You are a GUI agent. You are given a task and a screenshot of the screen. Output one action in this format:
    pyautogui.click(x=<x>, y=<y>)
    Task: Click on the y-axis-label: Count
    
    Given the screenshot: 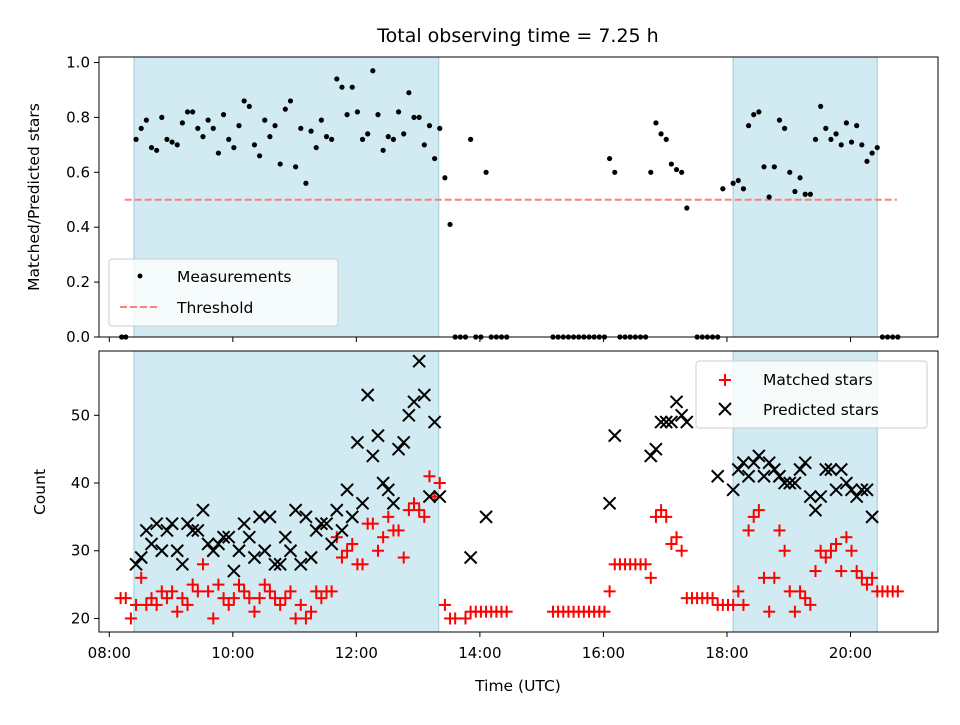 What is the action you would take?
    pyautogui.click(x=40, y=492)
    